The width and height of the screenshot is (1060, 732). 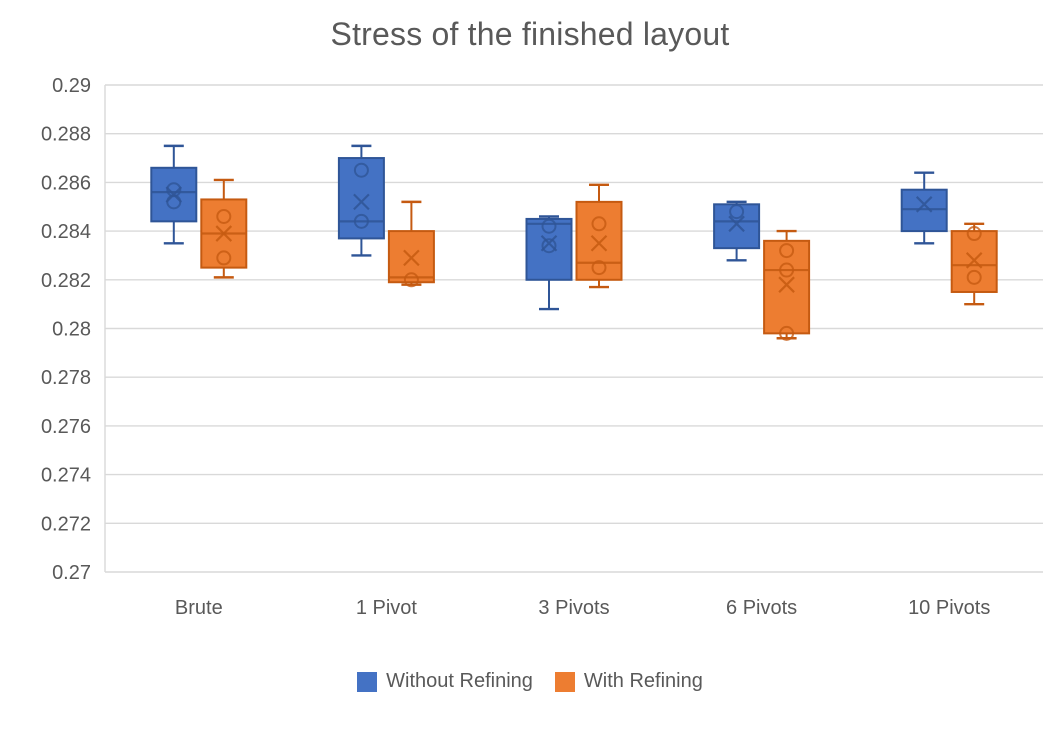 What do you see at coordinates (71, 330) in the screenshot?
I see `y-tick-label: 0.28` at bounding box center [71, 330].